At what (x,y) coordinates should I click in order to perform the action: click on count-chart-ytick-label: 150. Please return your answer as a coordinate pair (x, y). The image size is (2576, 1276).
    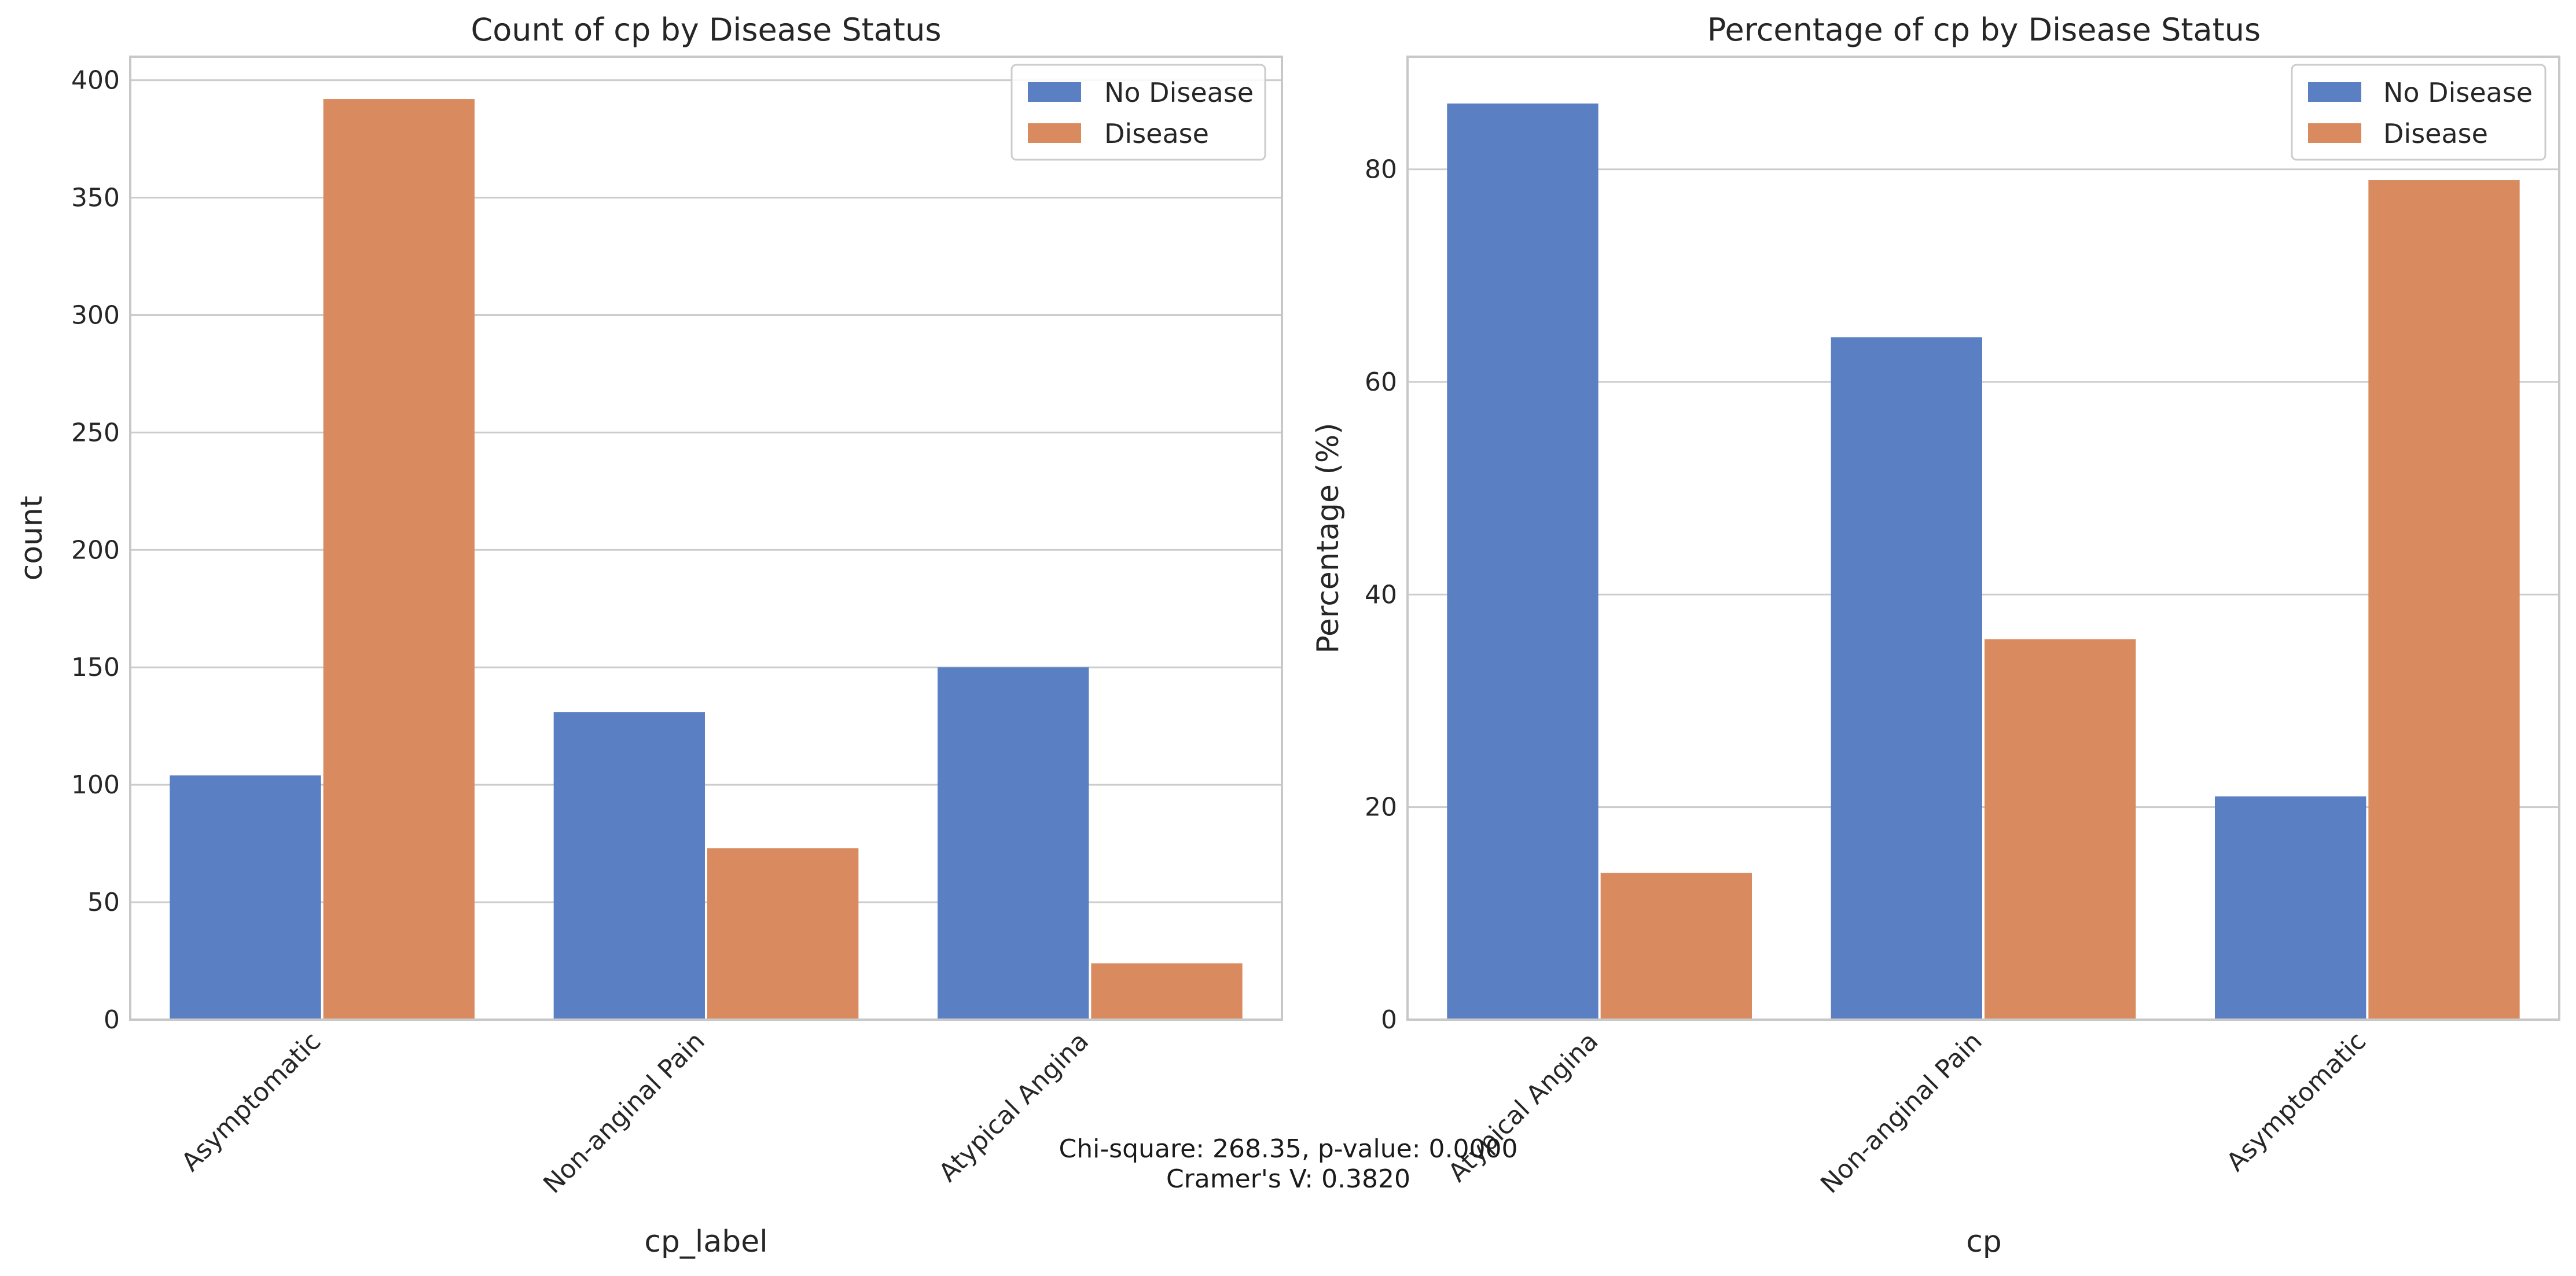
    Looking at the image, I should click on (96, 667).